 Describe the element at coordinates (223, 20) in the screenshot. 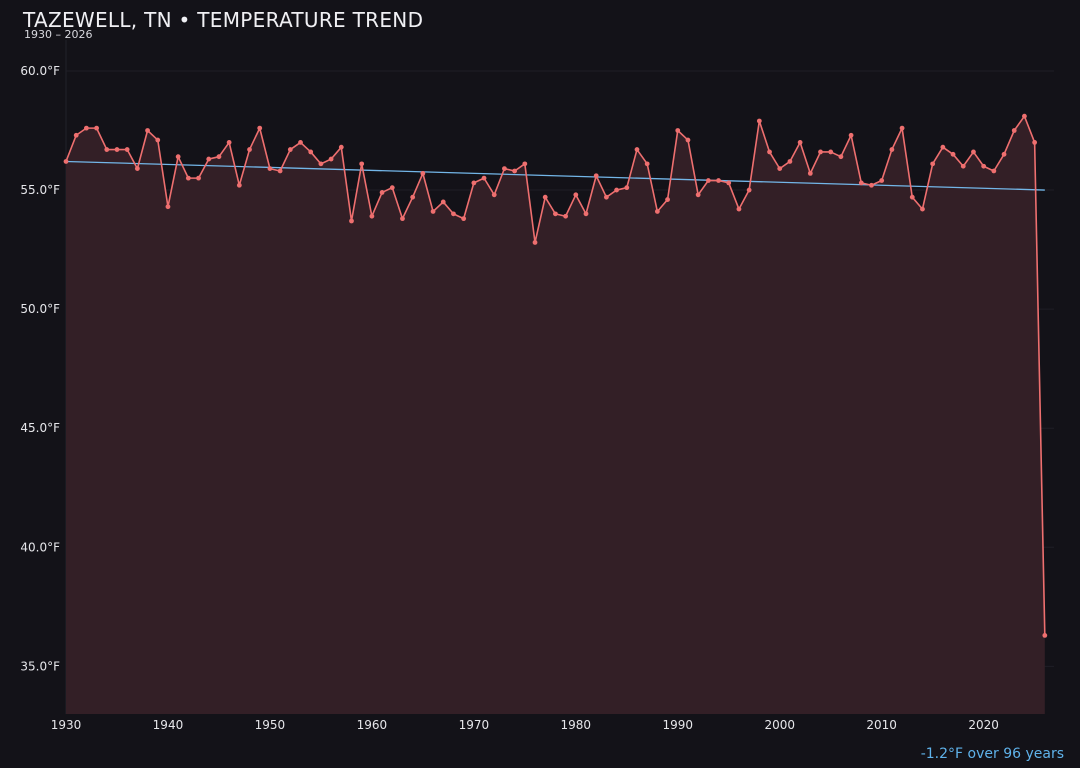

I see `chart-title: TAZEWELL, TN • TEMPERATURE TREND` at that location.